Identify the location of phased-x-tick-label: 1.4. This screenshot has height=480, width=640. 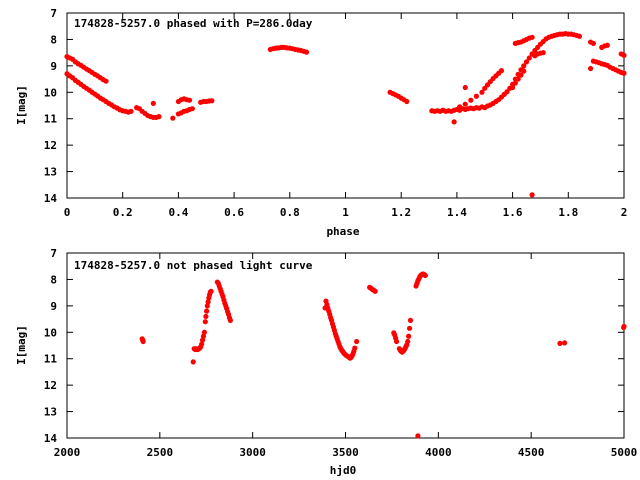
(457, 212).